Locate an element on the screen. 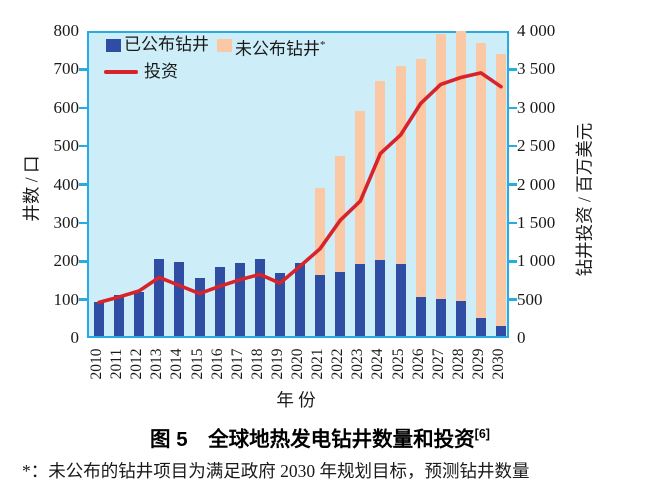 The width and height of the screenshot is (652, 502). bar-unannounced-2026 is located at coordinates (420, 177).